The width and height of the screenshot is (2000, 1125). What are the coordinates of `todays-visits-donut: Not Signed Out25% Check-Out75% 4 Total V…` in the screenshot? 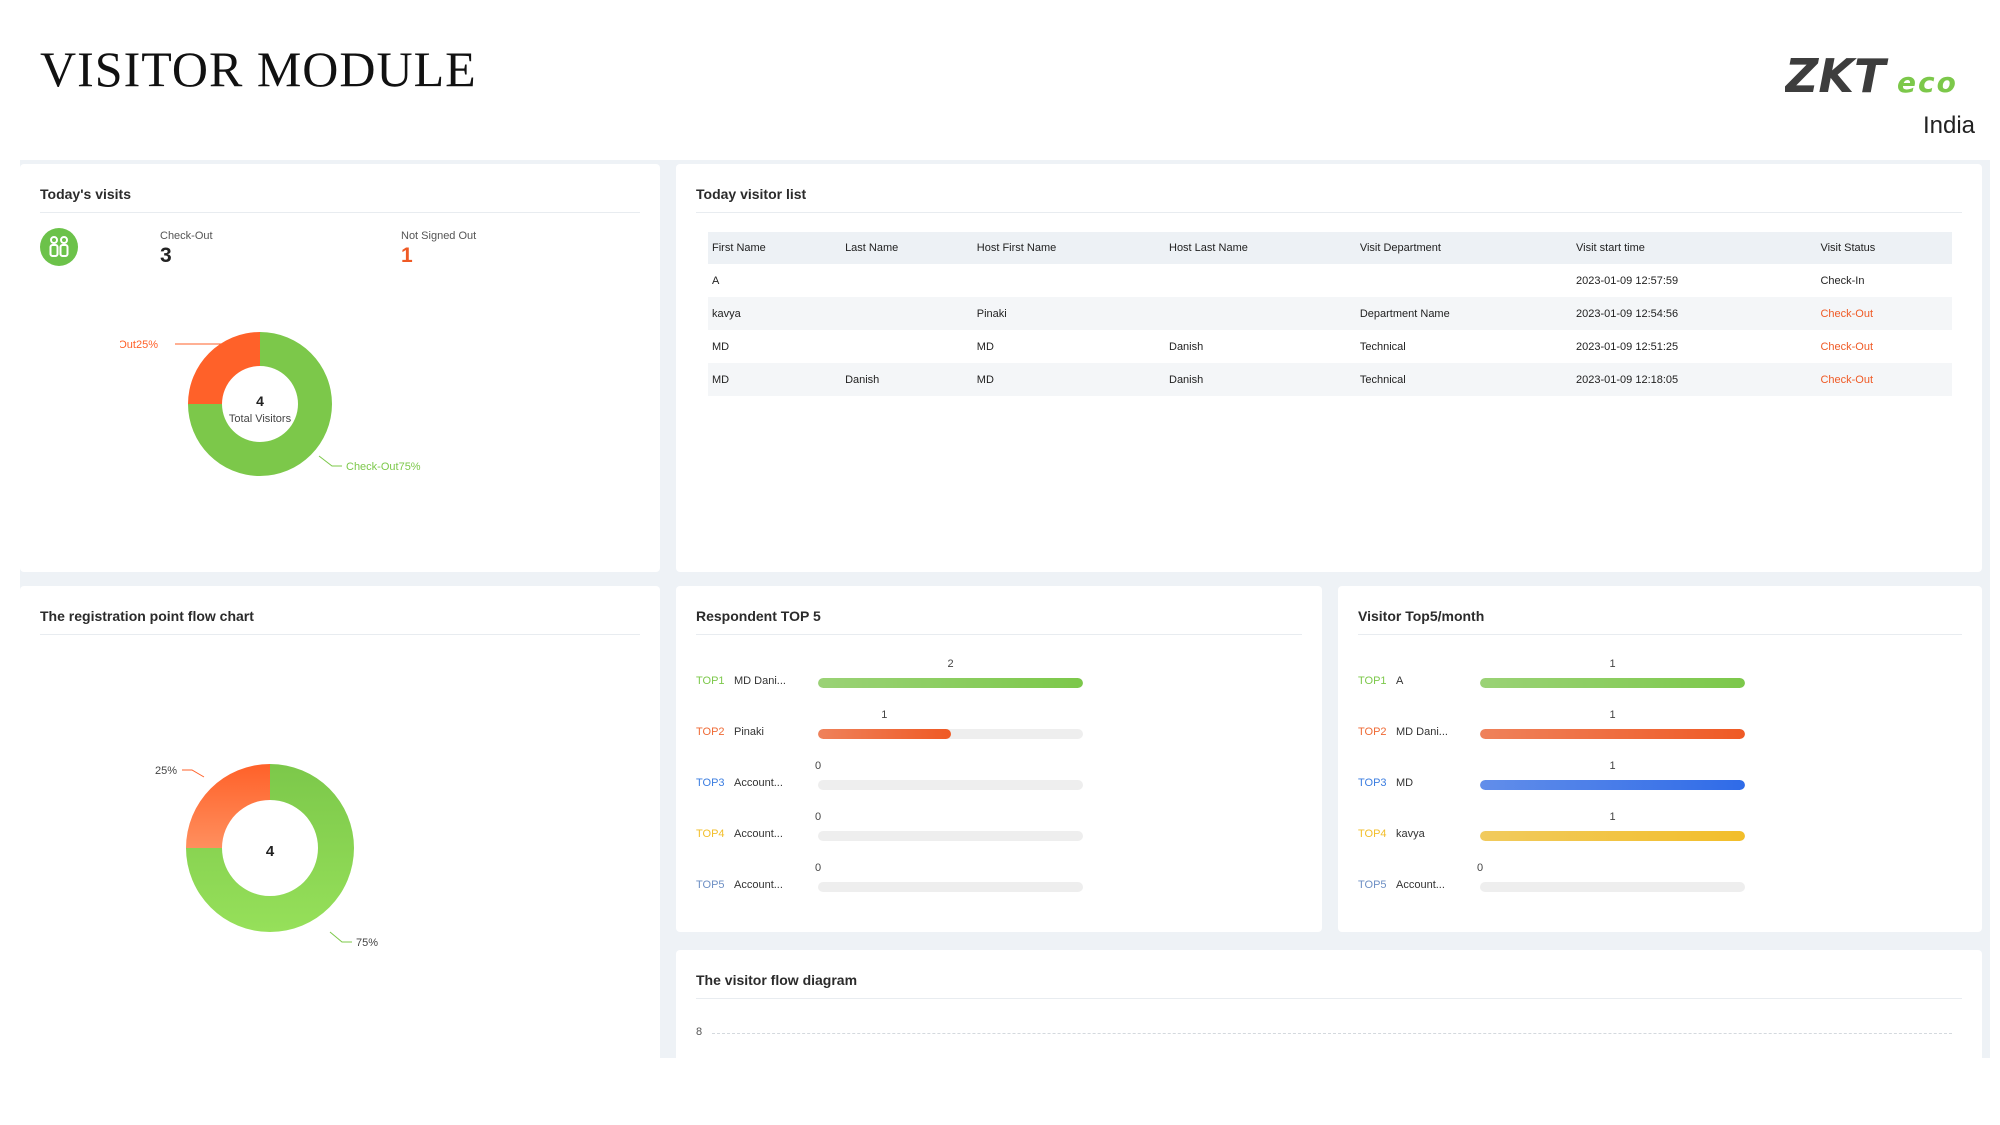 It's located at (270, 404).